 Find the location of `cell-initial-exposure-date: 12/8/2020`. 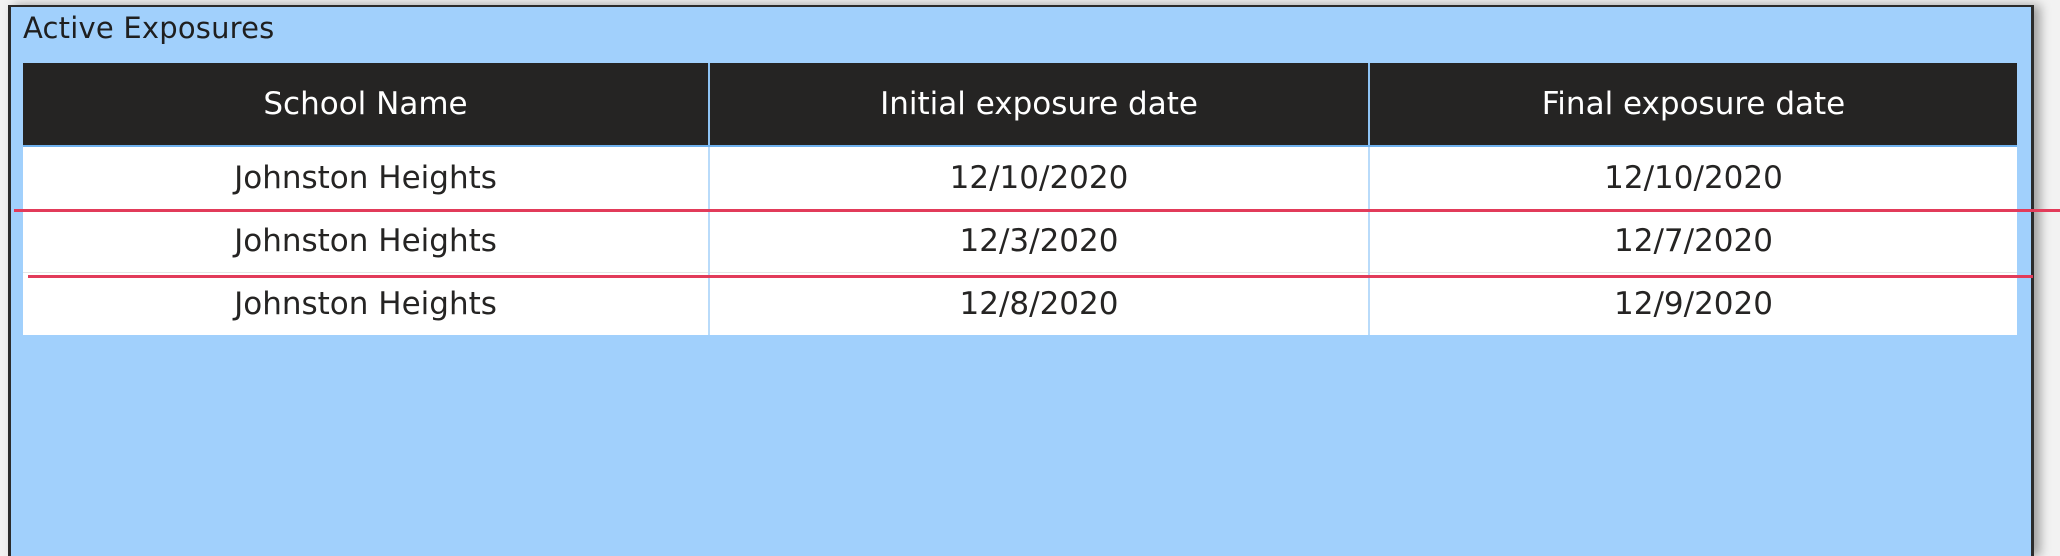

cell-initial-exposure-date: 12/8/2020 is located at coordinates (1038, 303).